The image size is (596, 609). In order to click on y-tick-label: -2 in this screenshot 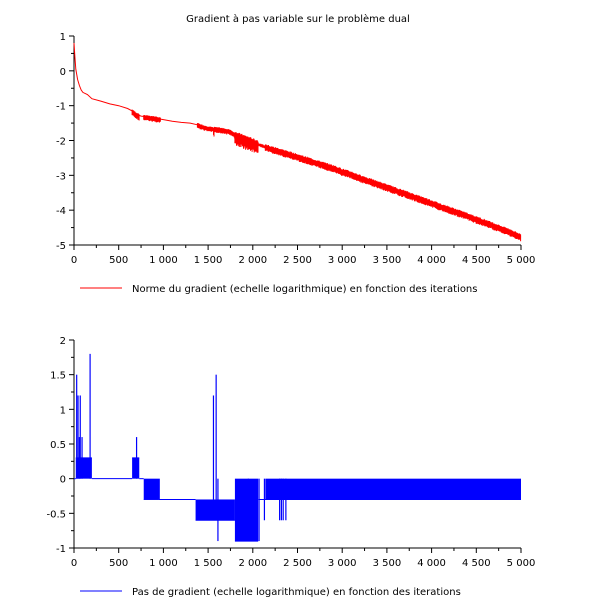, I will do `click(61, 142)`.